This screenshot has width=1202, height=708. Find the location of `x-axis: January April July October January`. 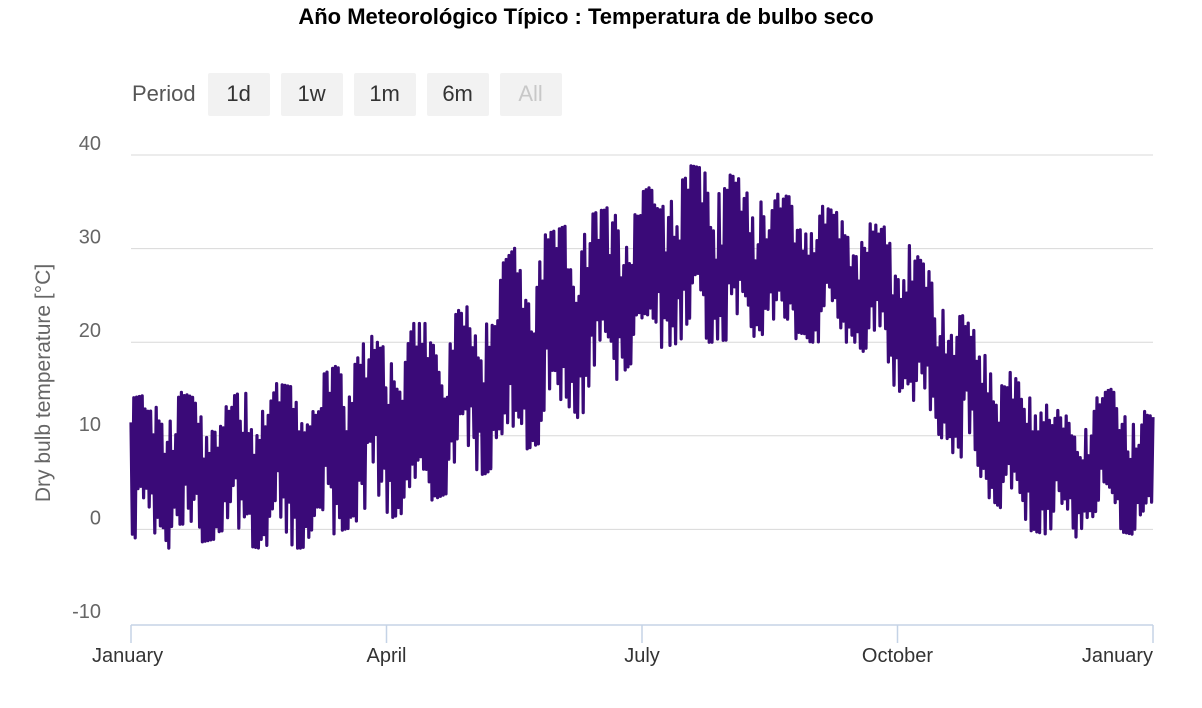

x-axis: January April July October January is located at coordinates (623, 645).